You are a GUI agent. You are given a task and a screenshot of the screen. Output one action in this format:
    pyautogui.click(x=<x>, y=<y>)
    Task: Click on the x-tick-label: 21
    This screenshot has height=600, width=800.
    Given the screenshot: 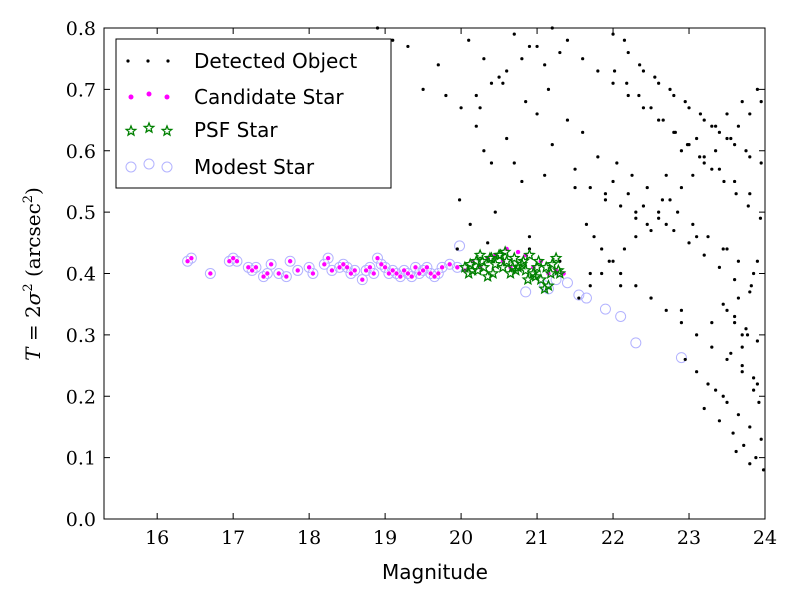 What is the action you would take?
    pyautogui.click(x=537, y=538)
    